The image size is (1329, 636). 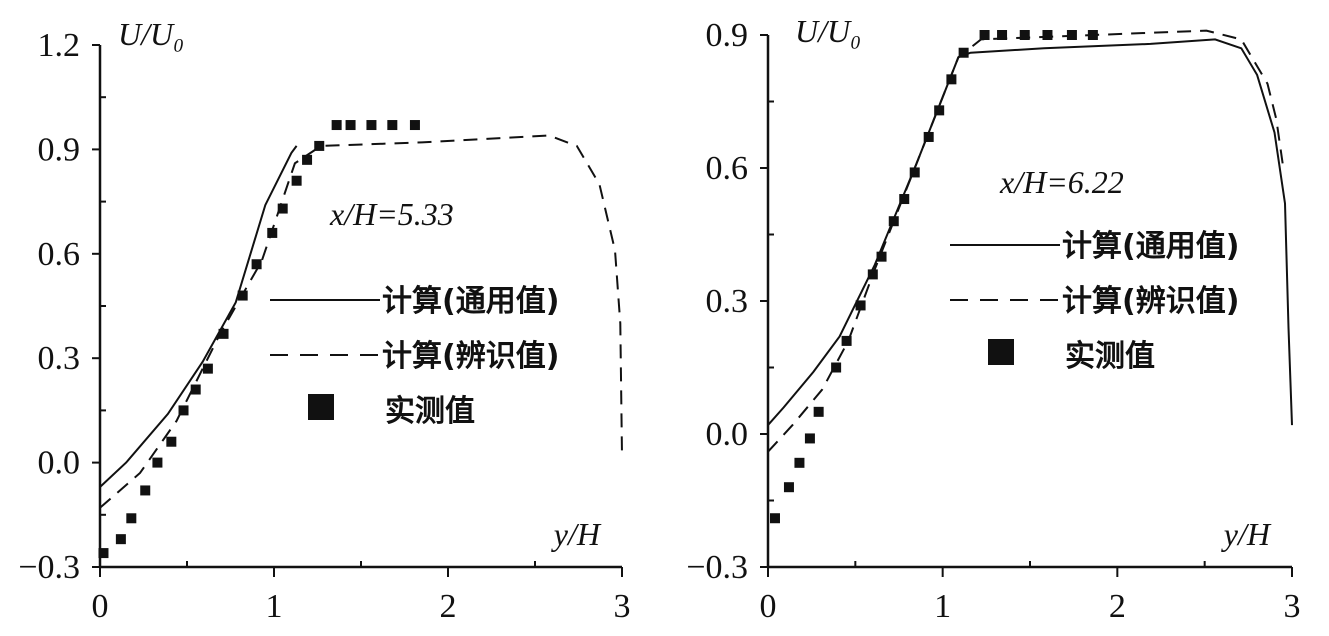 I want to click on generic-value-line, so click(x=198, y=316).